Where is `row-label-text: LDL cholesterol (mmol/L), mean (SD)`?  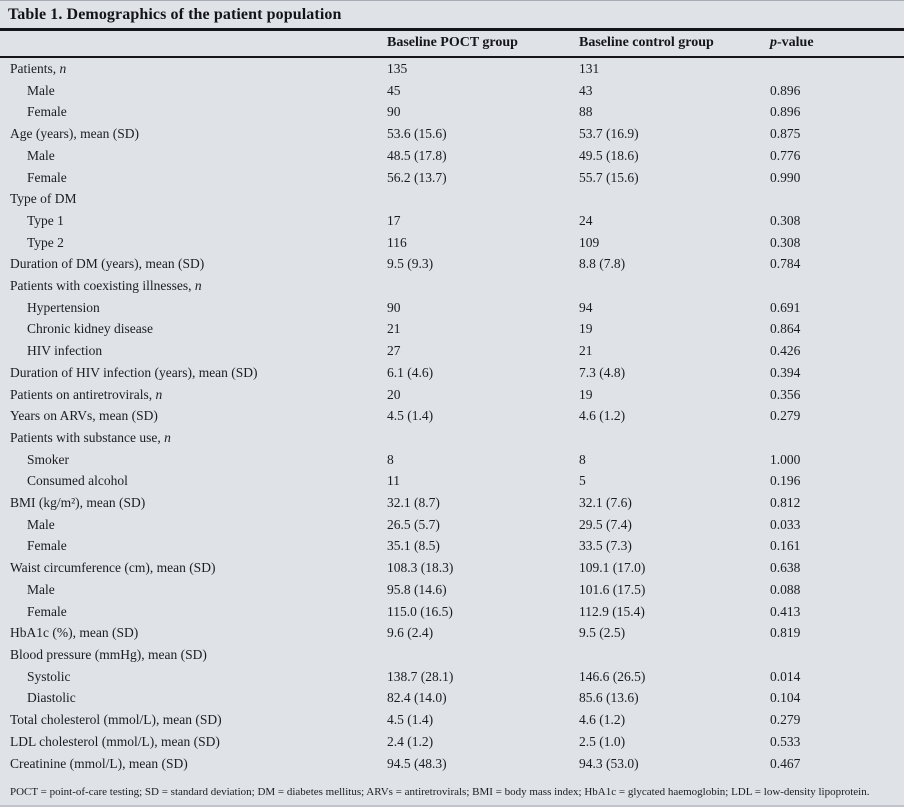 row-label-text: LDL cholesterol (mmol/L), mean (SD) is located at coordinates (115, 741).